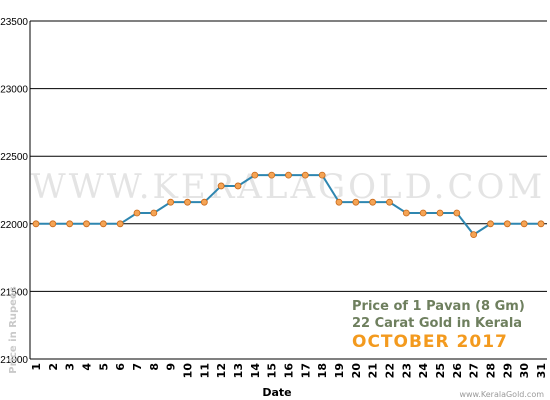  What do you see at coordinates (14, 157) in the screenshot?
I see `y-tick-label: 22500` at bounding box center [14, 157].